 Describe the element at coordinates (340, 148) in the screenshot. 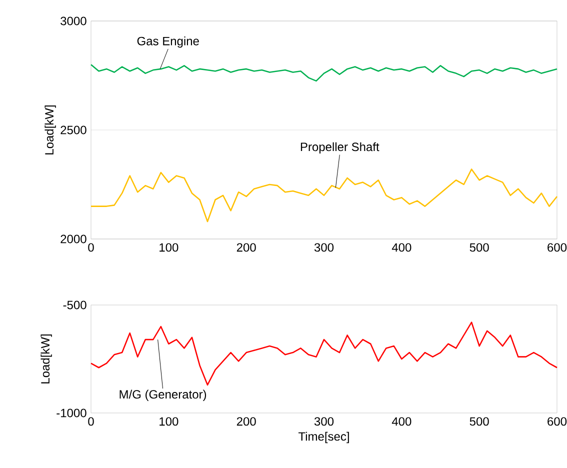

I see `annotation: Propeller Shaft` at that location.